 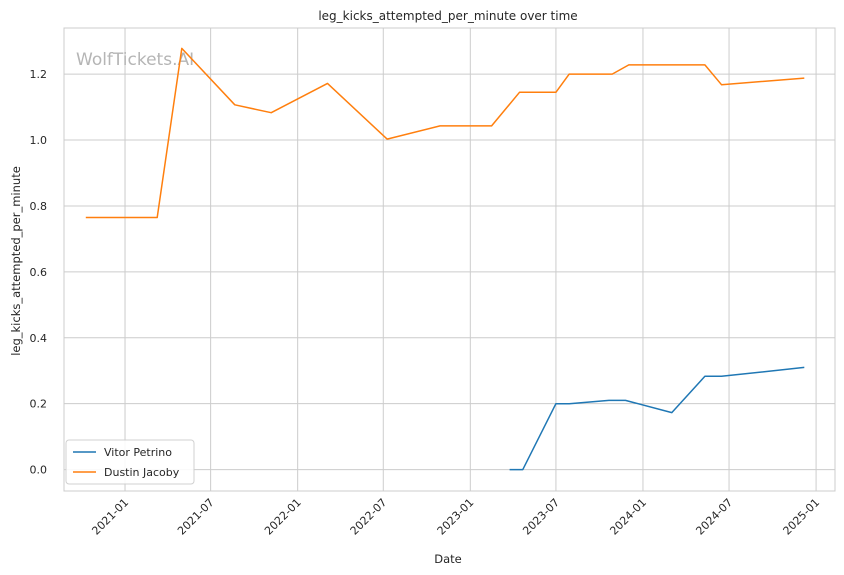 I want to click on series-line-vitor-petrino, so click(x=657, y=418).